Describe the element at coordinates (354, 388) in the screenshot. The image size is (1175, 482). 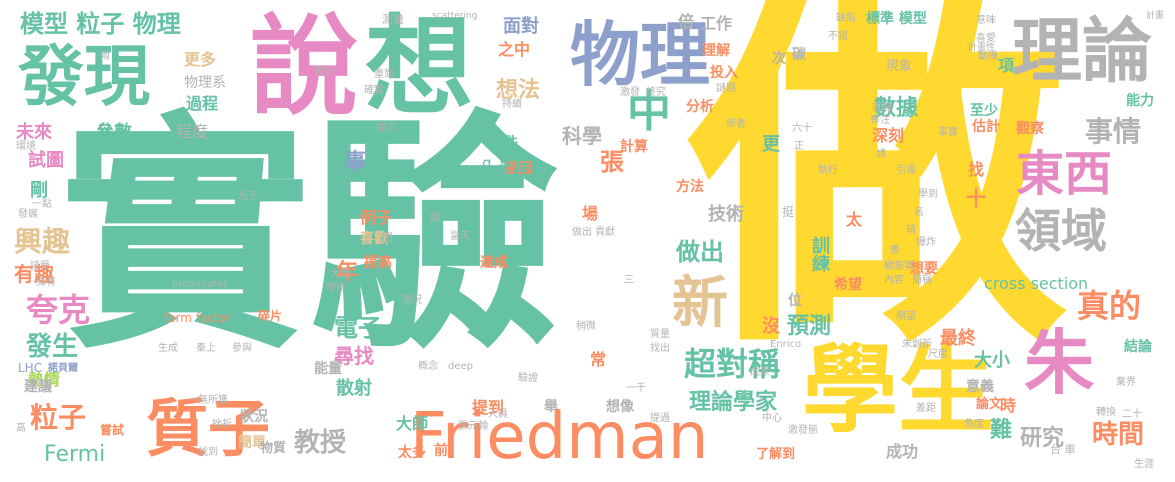
I see `word-sanshe: 散射` at that location.